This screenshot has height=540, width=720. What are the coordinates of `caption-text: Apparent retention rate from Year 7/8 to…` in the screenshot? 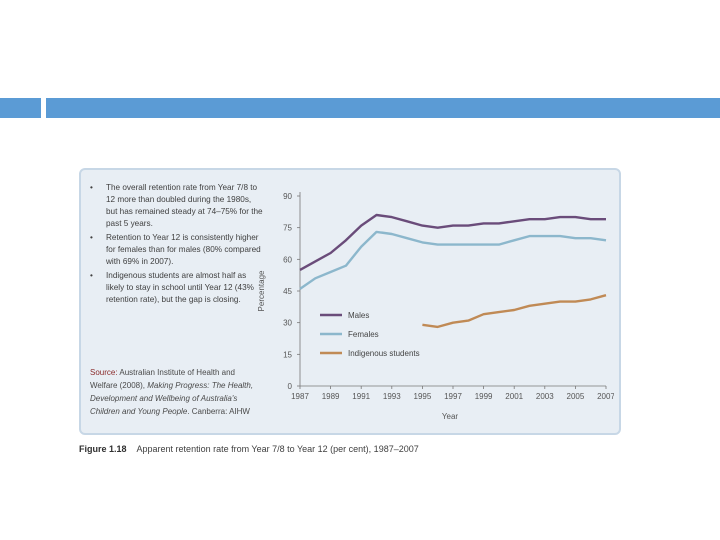 It's located at (277, 449).